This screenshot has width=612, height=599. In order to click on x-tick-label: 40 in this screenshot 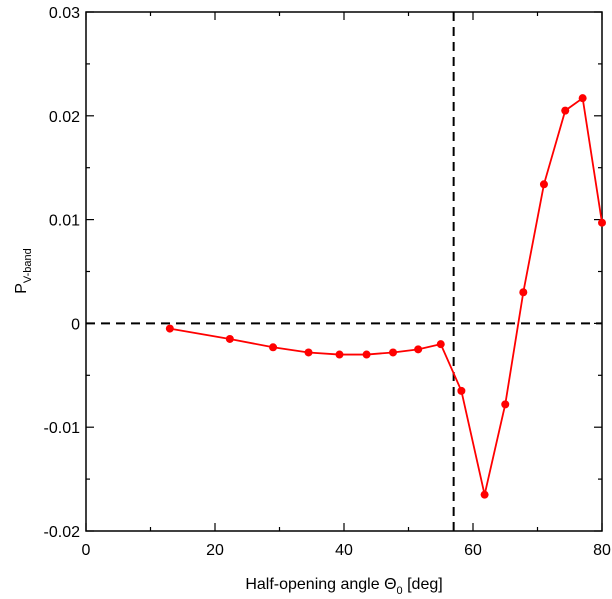, I will do `click(344, 550)`.